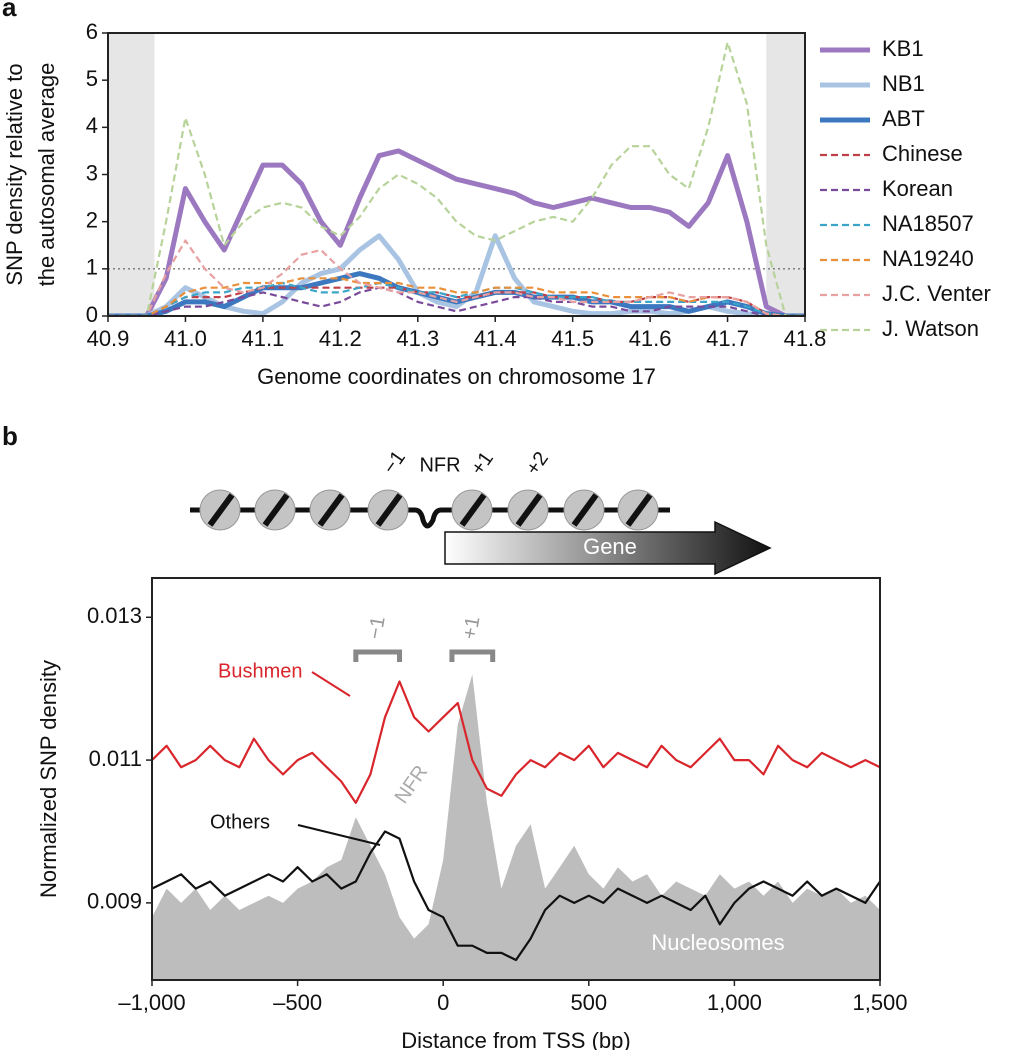  Describe the element at coordinates (114, 615) in the screenshot. I see `y-tick-label: 0.013` at that location.